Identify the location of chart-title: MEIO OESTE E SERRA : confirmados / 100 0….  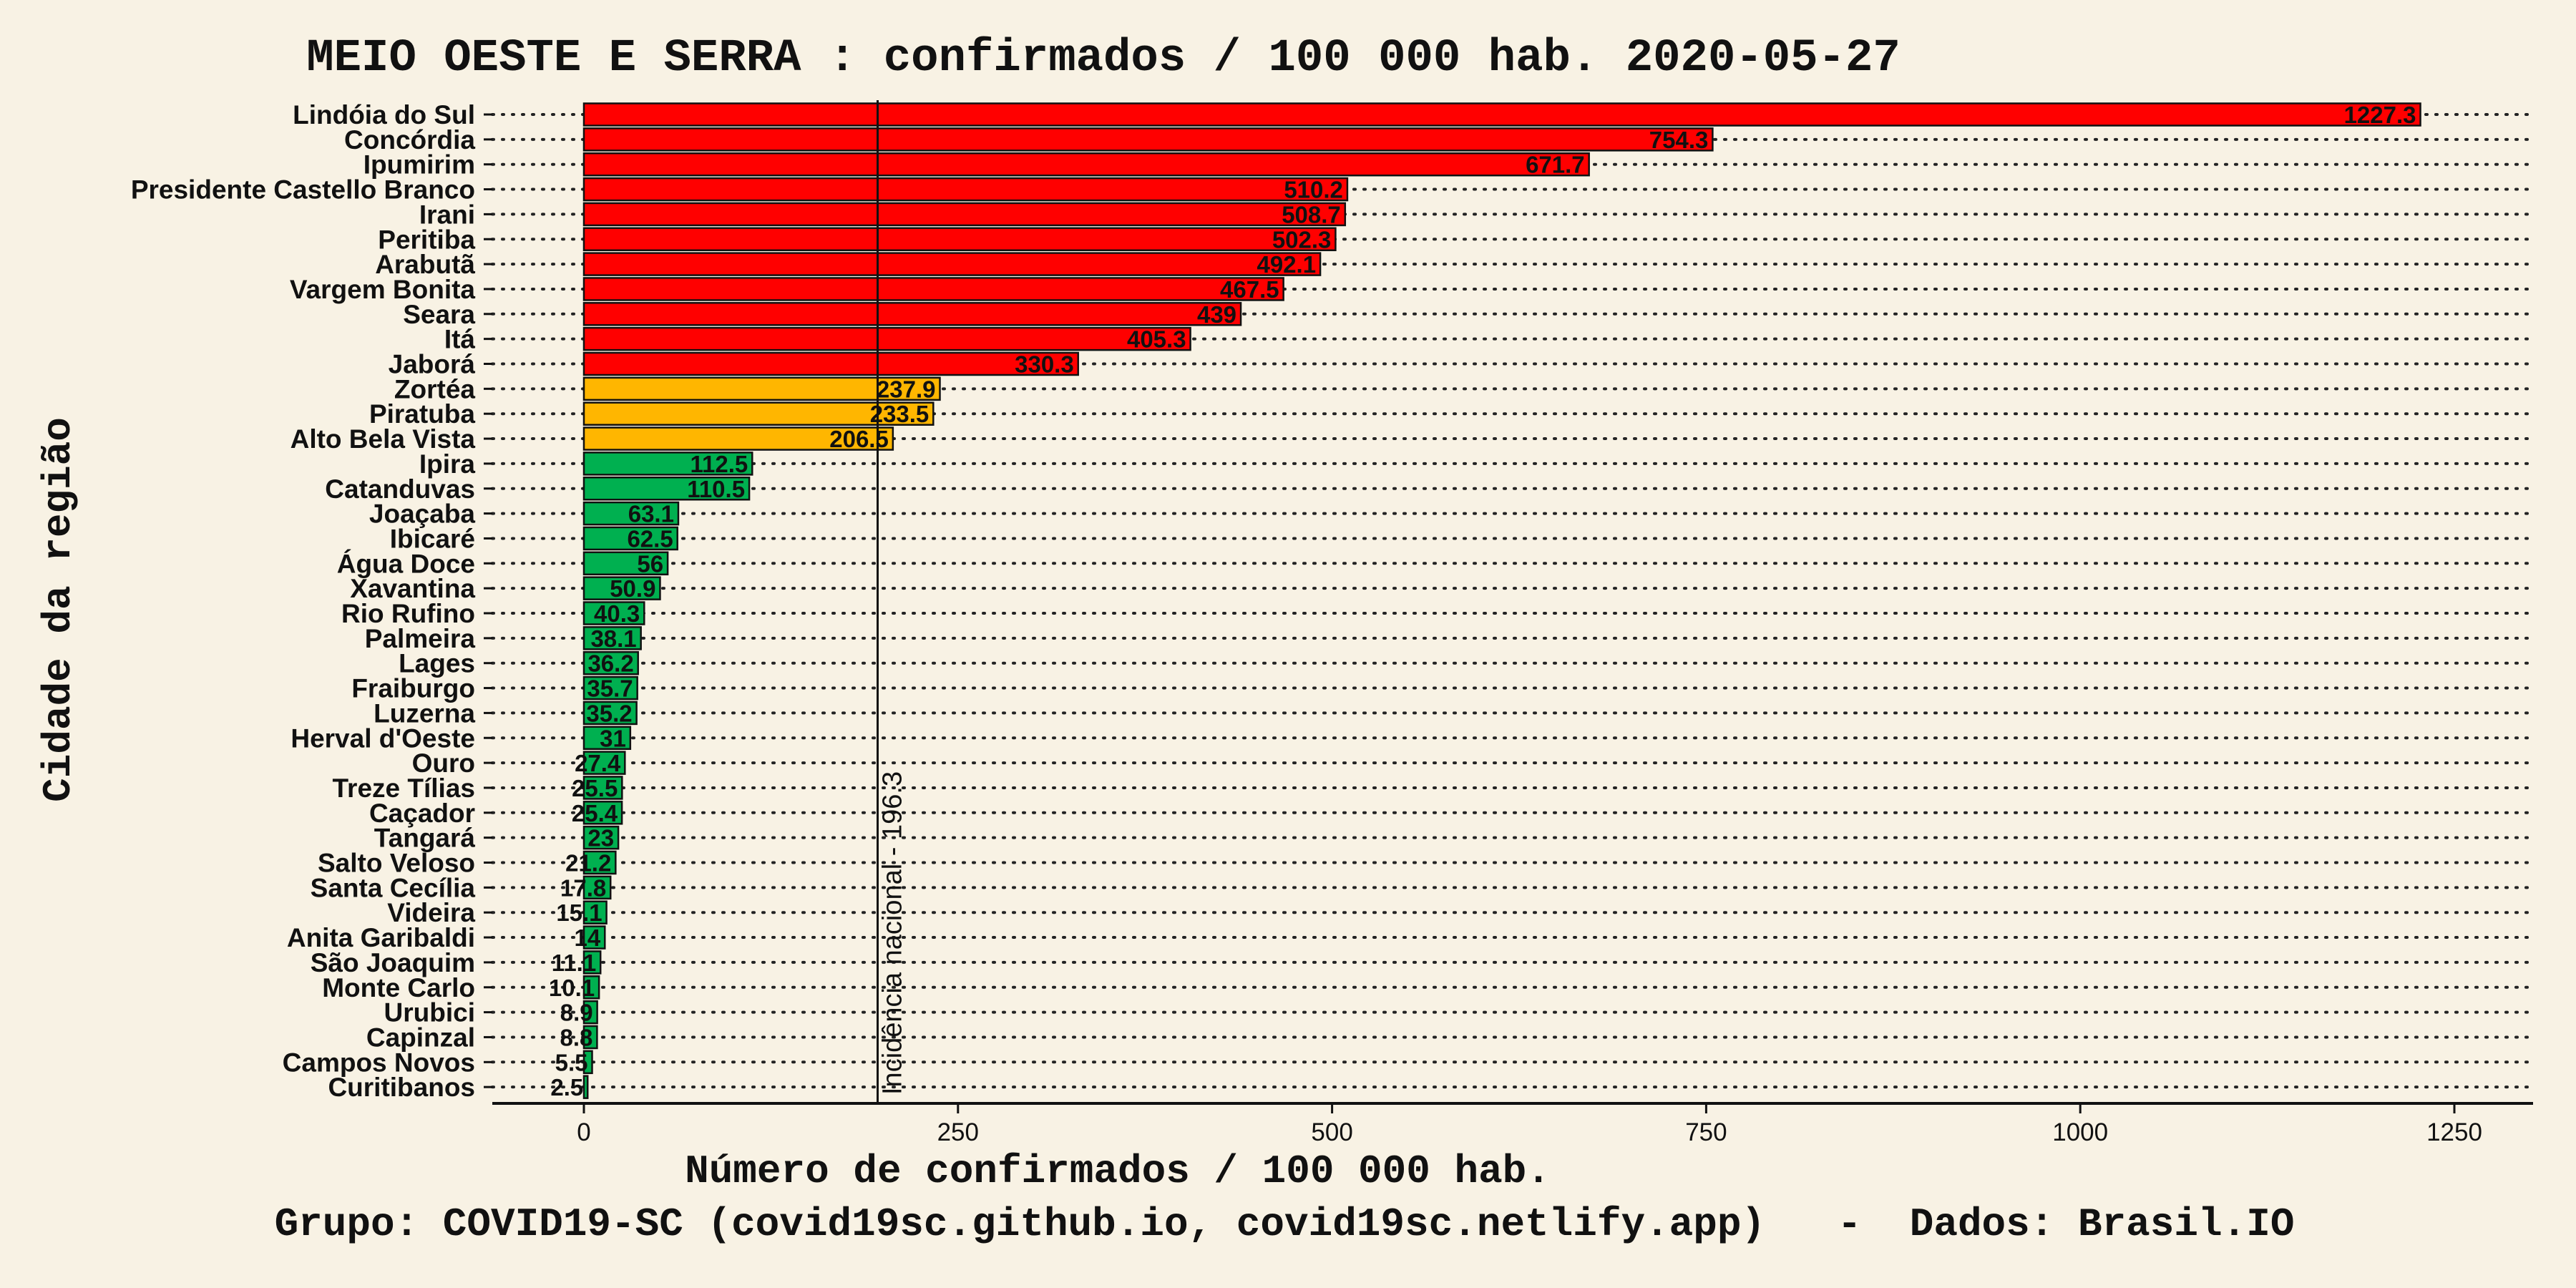
(1103, 59).